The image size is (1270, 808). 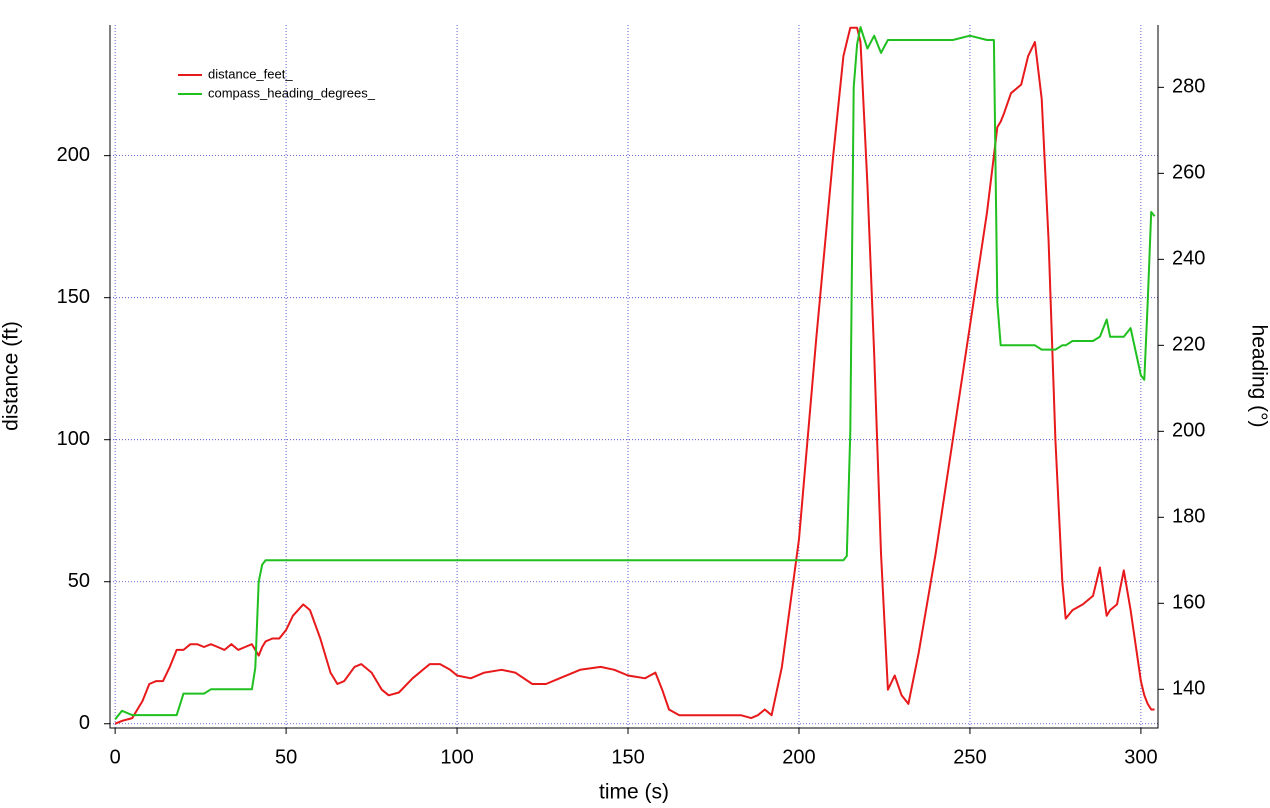 I want to click on legend-label: compass_heading_degrees_, so click(x=292, y=92).